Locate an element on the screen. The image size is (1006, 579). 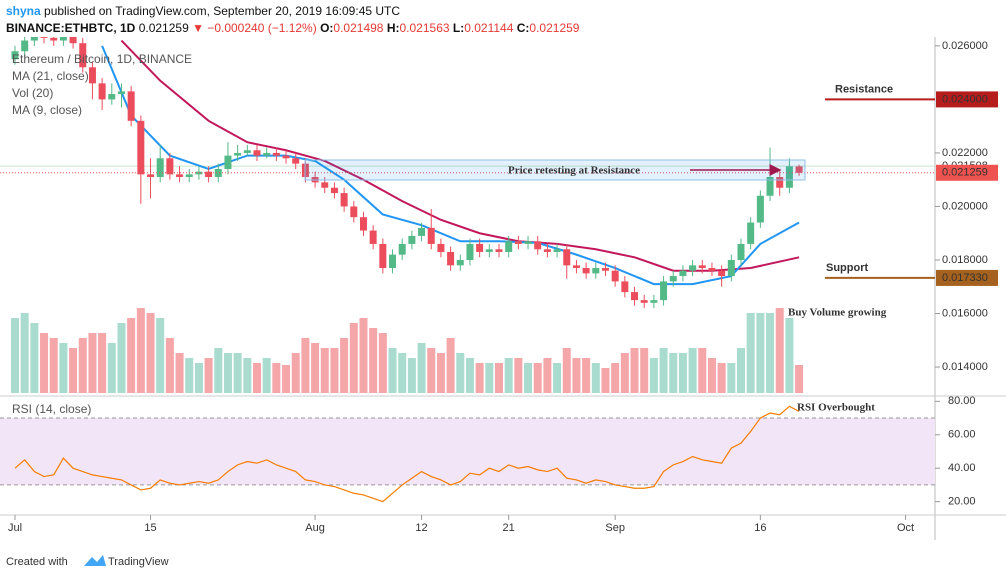
c-value: 0.021259 is located at coordinates (554, 28).